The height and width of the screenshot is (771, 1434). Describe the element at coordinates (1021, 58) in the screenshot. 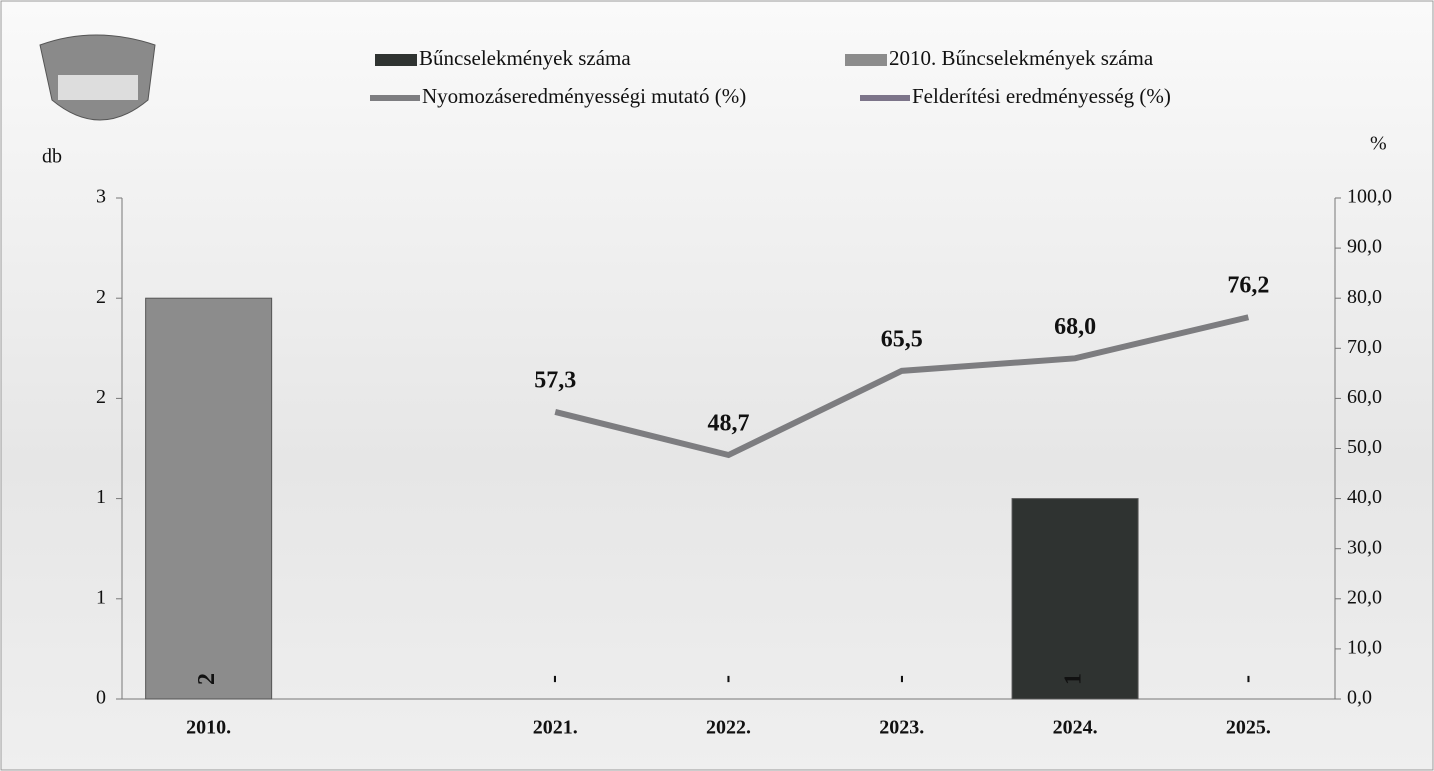

I see `legend-label: 2010. Bűncselekmények száma` at that location.